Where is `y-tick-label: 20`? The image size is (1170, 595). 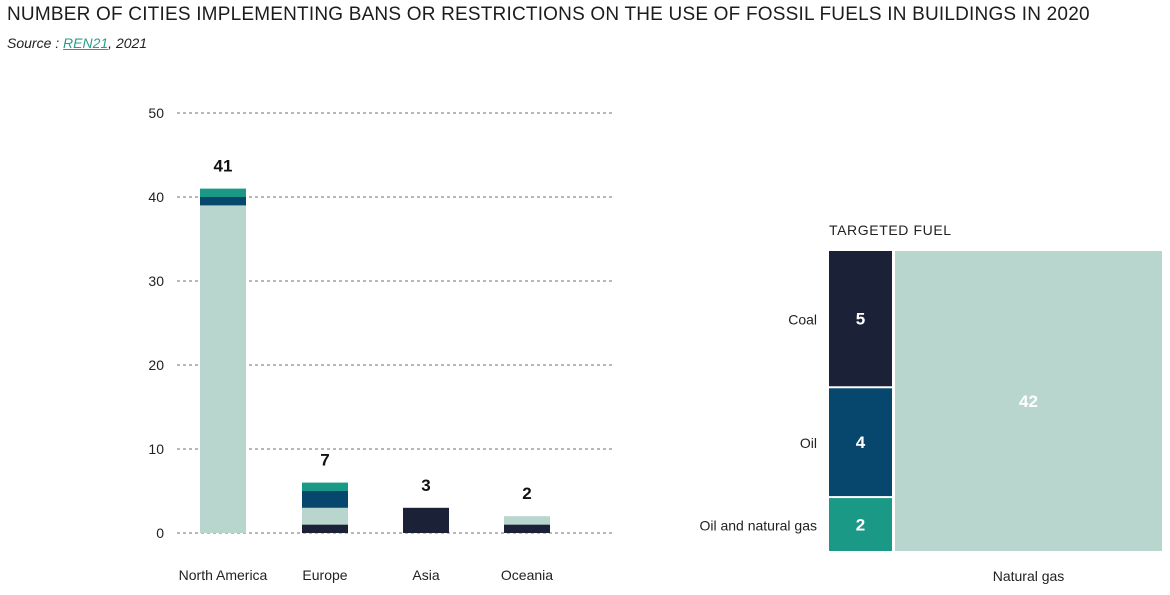
y-tick-label: 20 is located at coordinates (156, 365).